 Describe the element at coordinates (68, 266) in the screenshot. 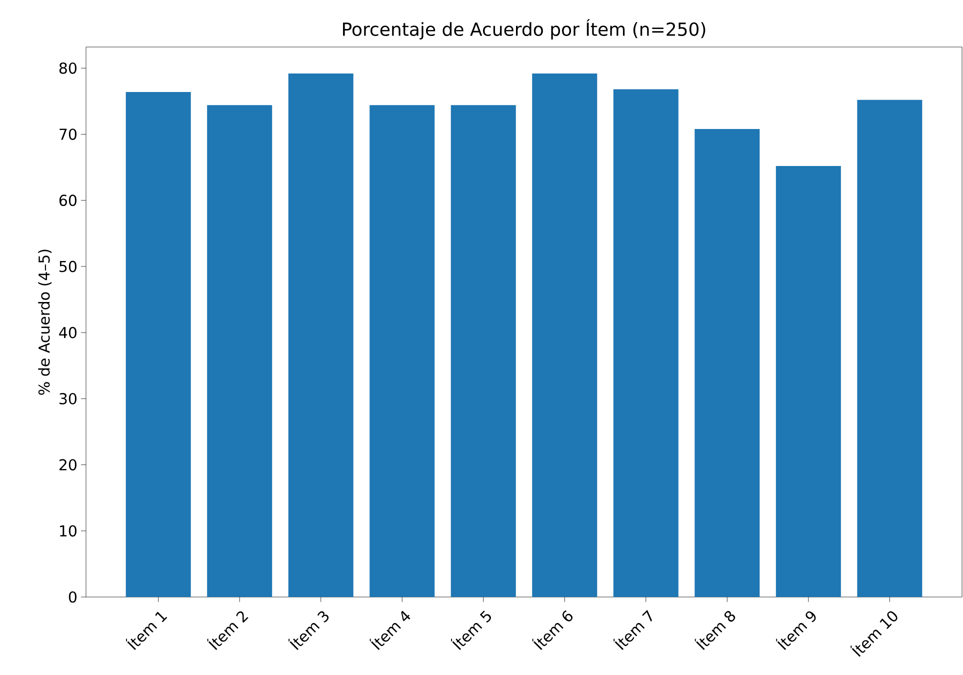

I see `y-tick-label: 50` at that location.